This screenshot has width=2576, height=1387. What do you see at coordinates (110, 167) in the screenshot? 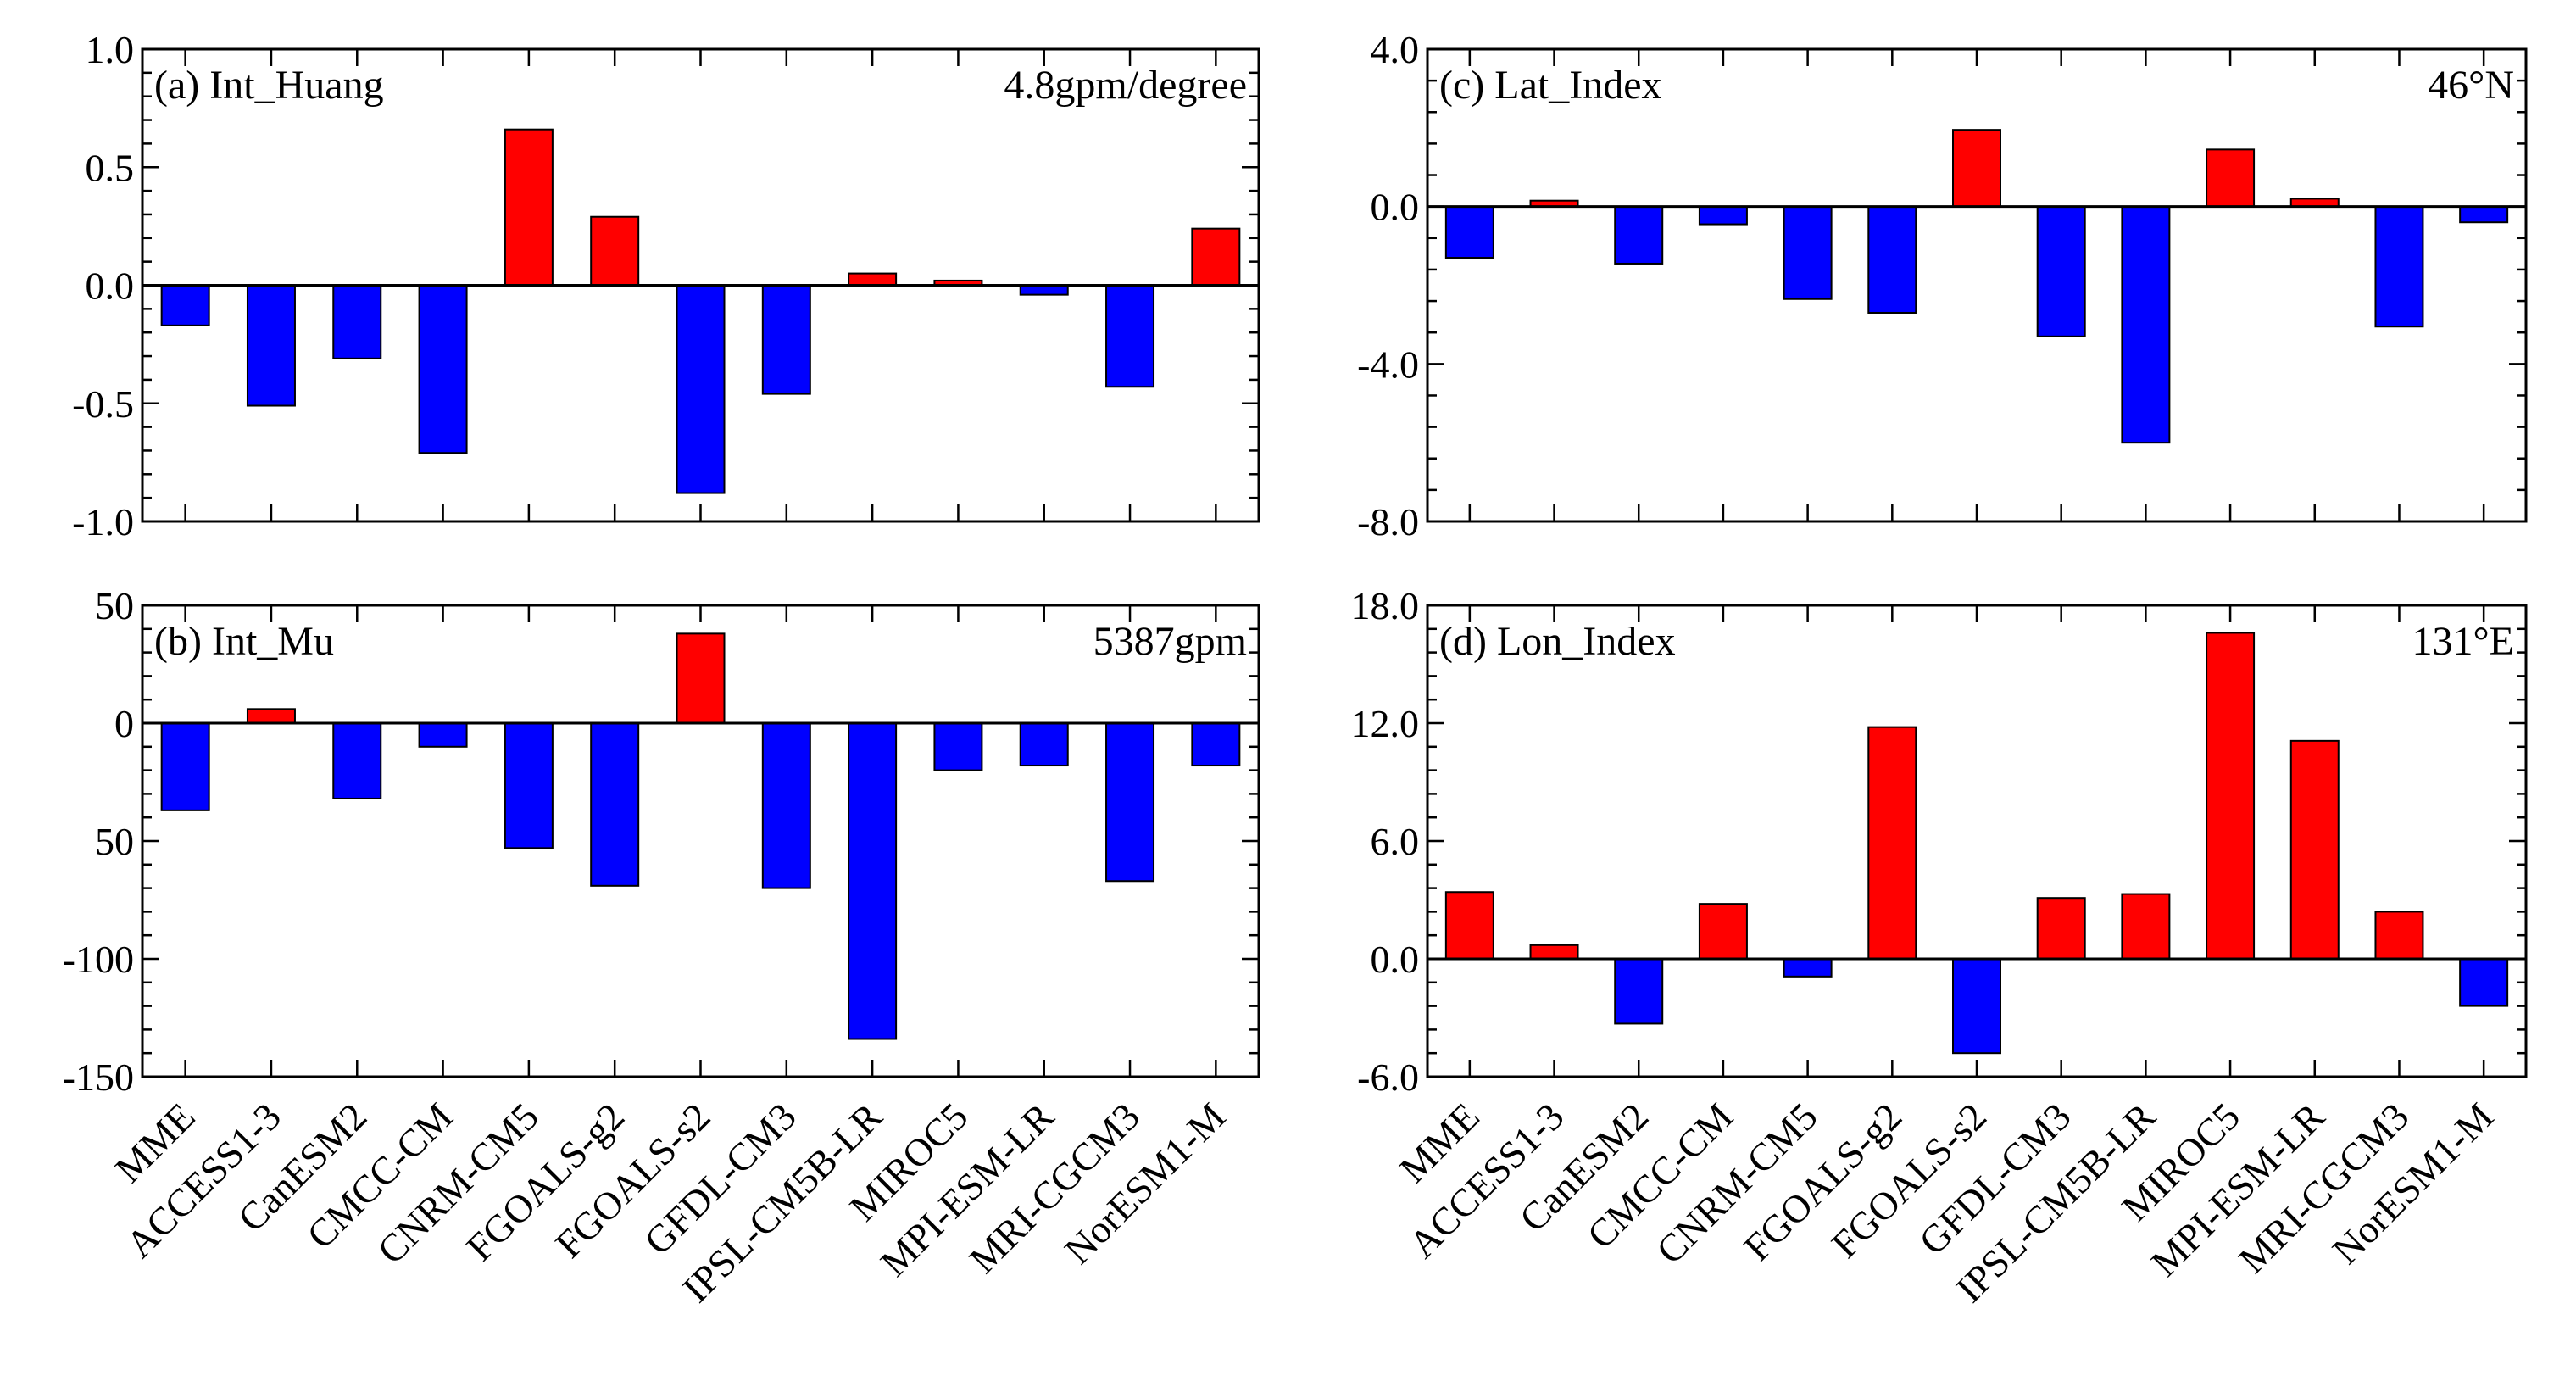
I see `y-tick-label: 0.5` at bounding box center [110, 167].